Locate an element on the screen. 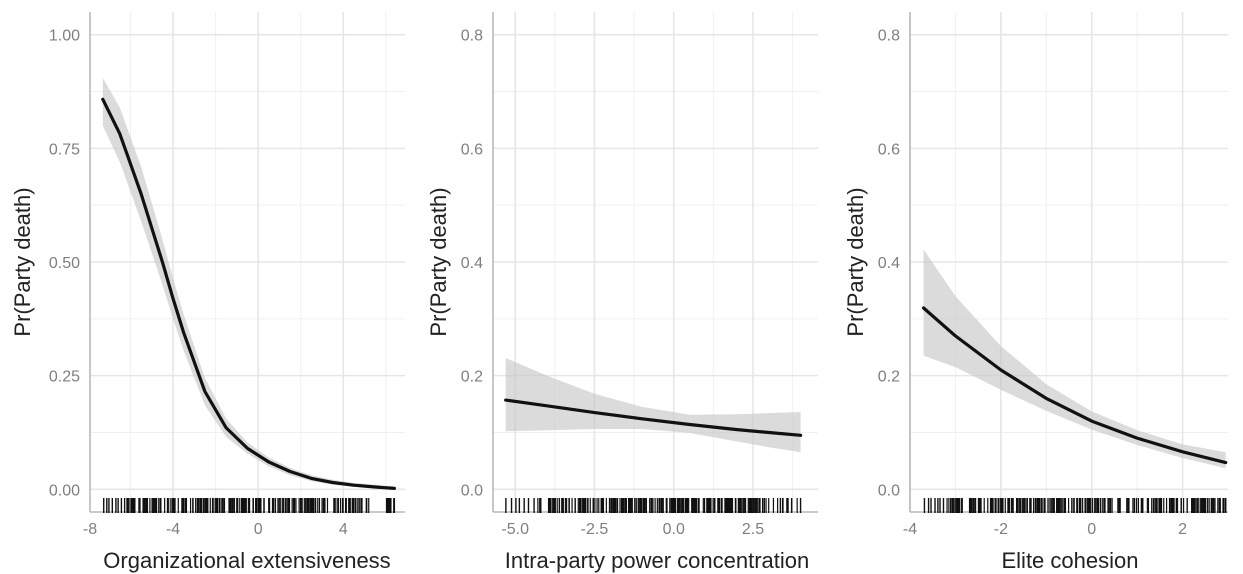 The height and width of the screenshot is (574, 1243). x-tick-label: 0.0 is located at coordinates (674, 529).